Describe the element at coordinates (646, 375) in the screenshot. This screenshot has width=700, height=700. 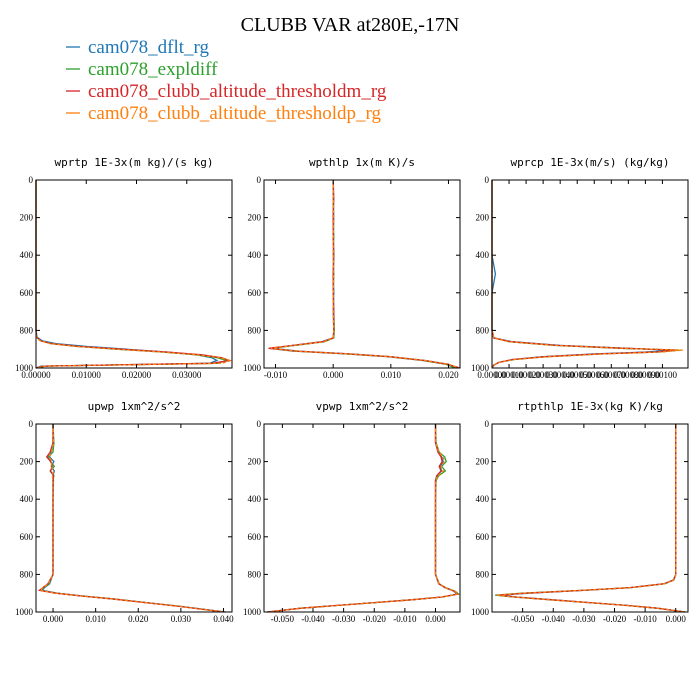
I see `x-tick-label: 0.00090` at that location.